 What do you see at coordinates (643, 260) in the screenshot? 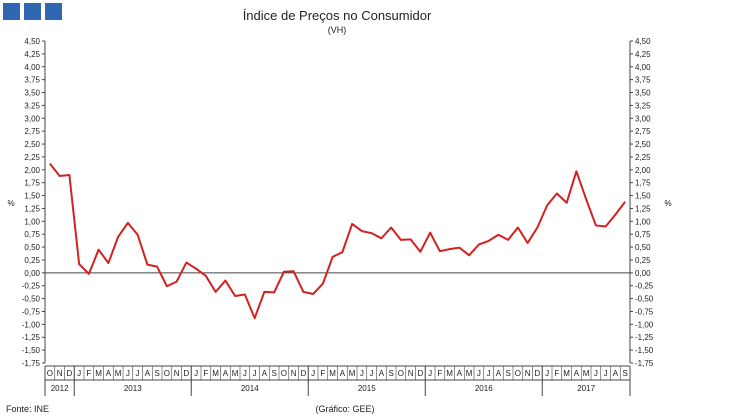
I see `y-tick-label-right: 0,25` at bounding box center [643, 260].